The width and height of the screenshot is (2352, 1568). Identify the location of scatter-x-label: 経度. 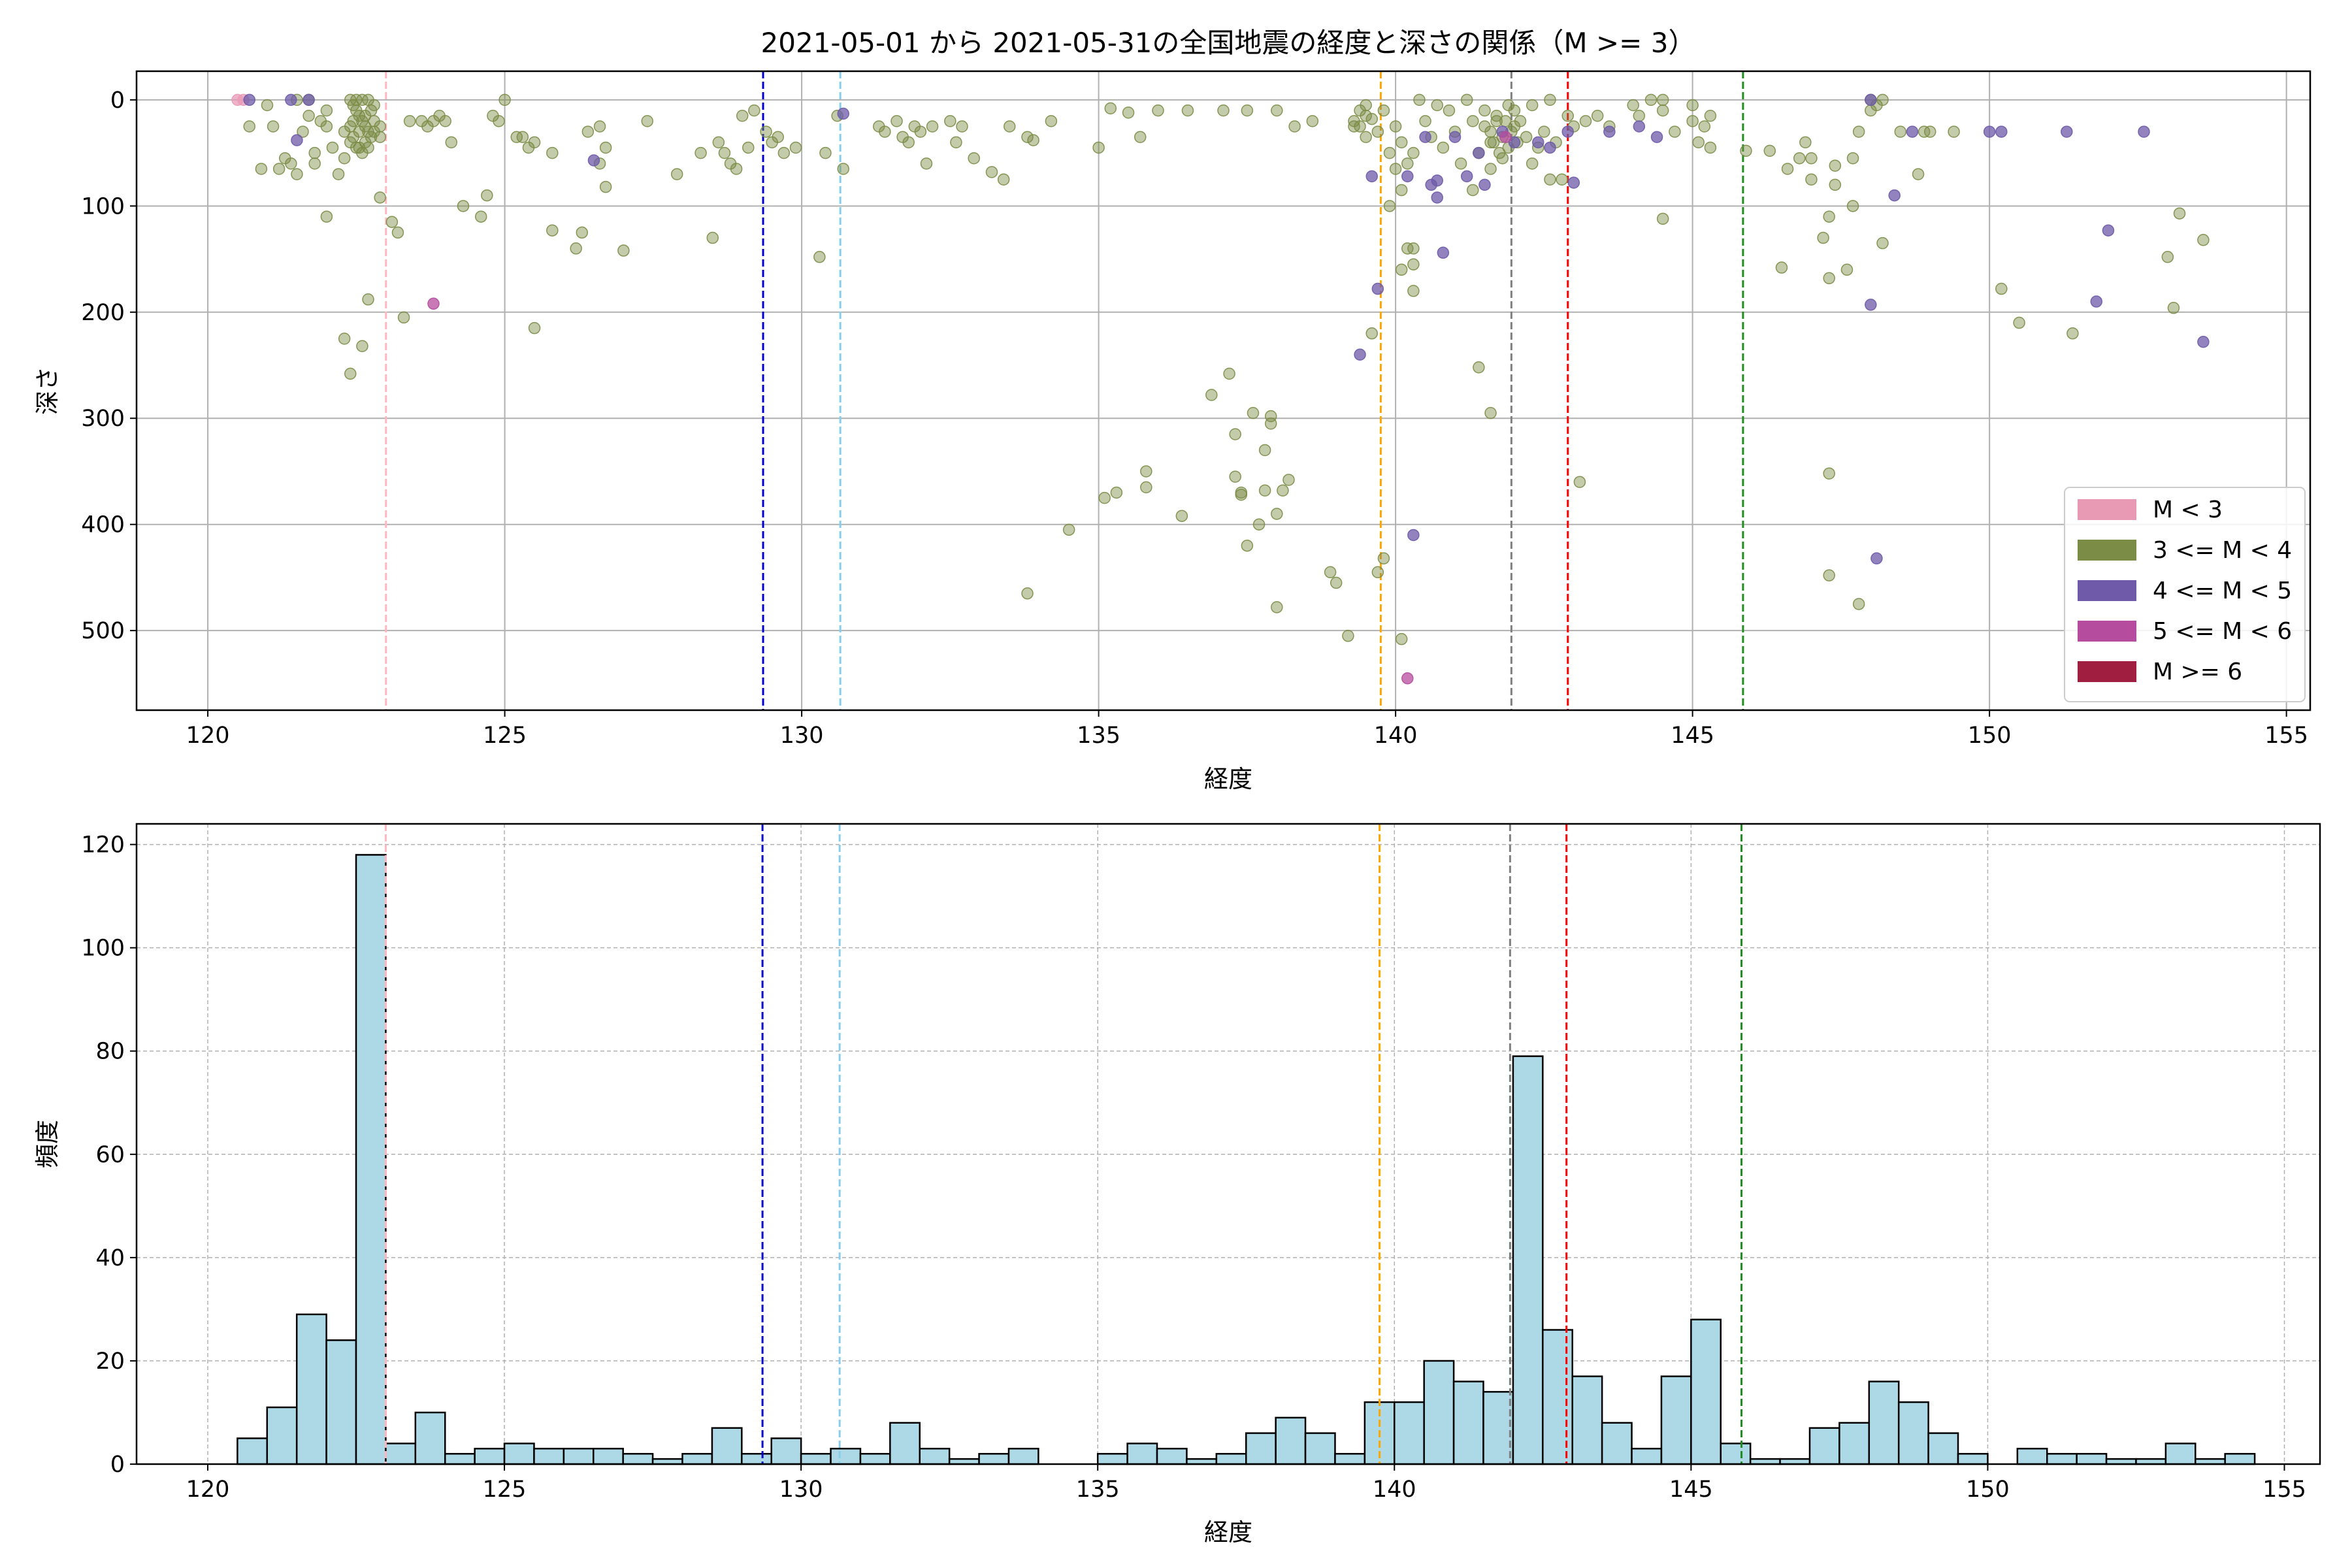
(1228, 779).